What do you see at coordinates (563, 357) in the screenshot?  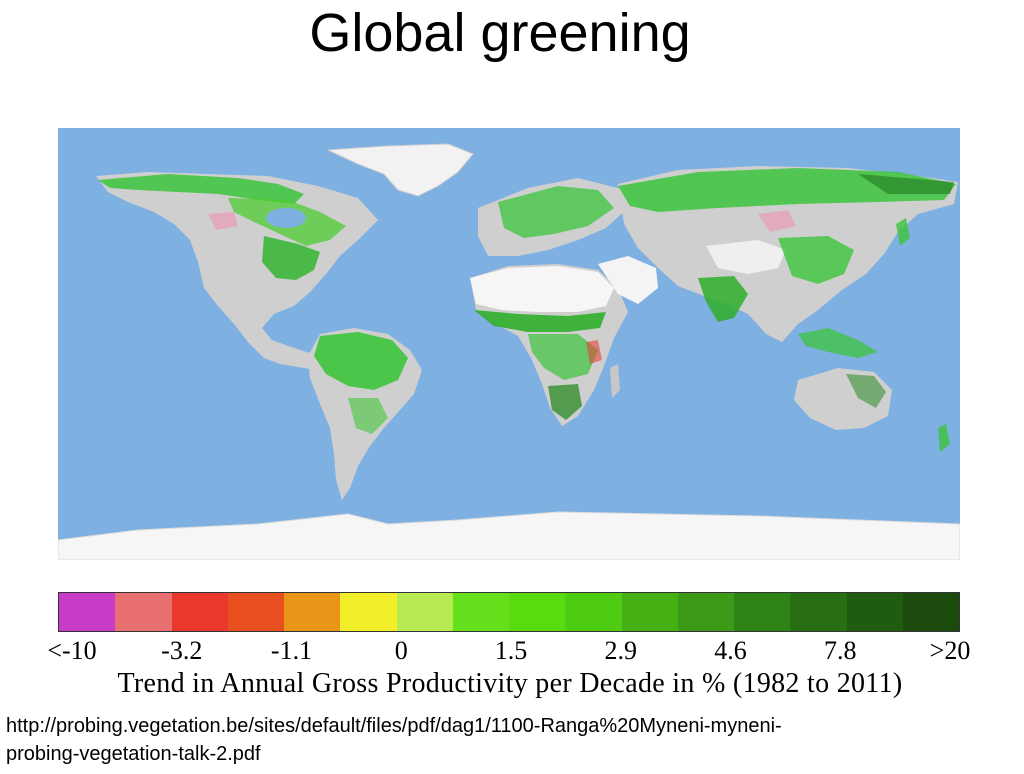 I see `central-africa-green` at bounding box center [563, 357].